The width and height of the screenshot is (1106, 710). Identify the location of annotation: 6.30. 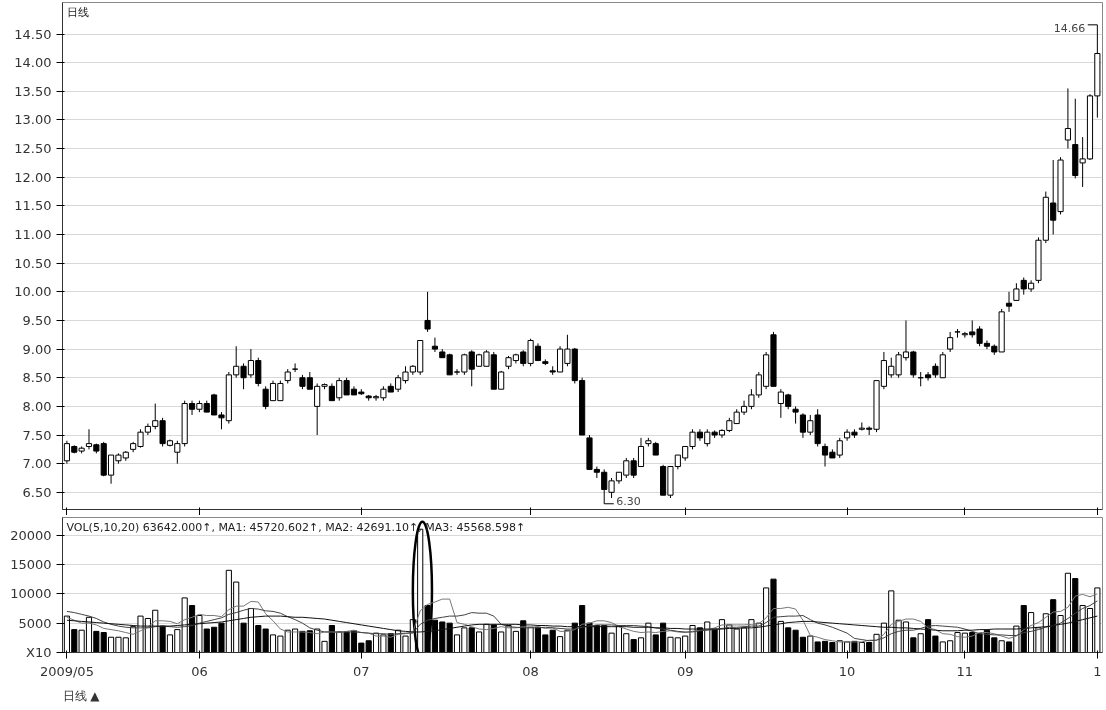
(628, 501).